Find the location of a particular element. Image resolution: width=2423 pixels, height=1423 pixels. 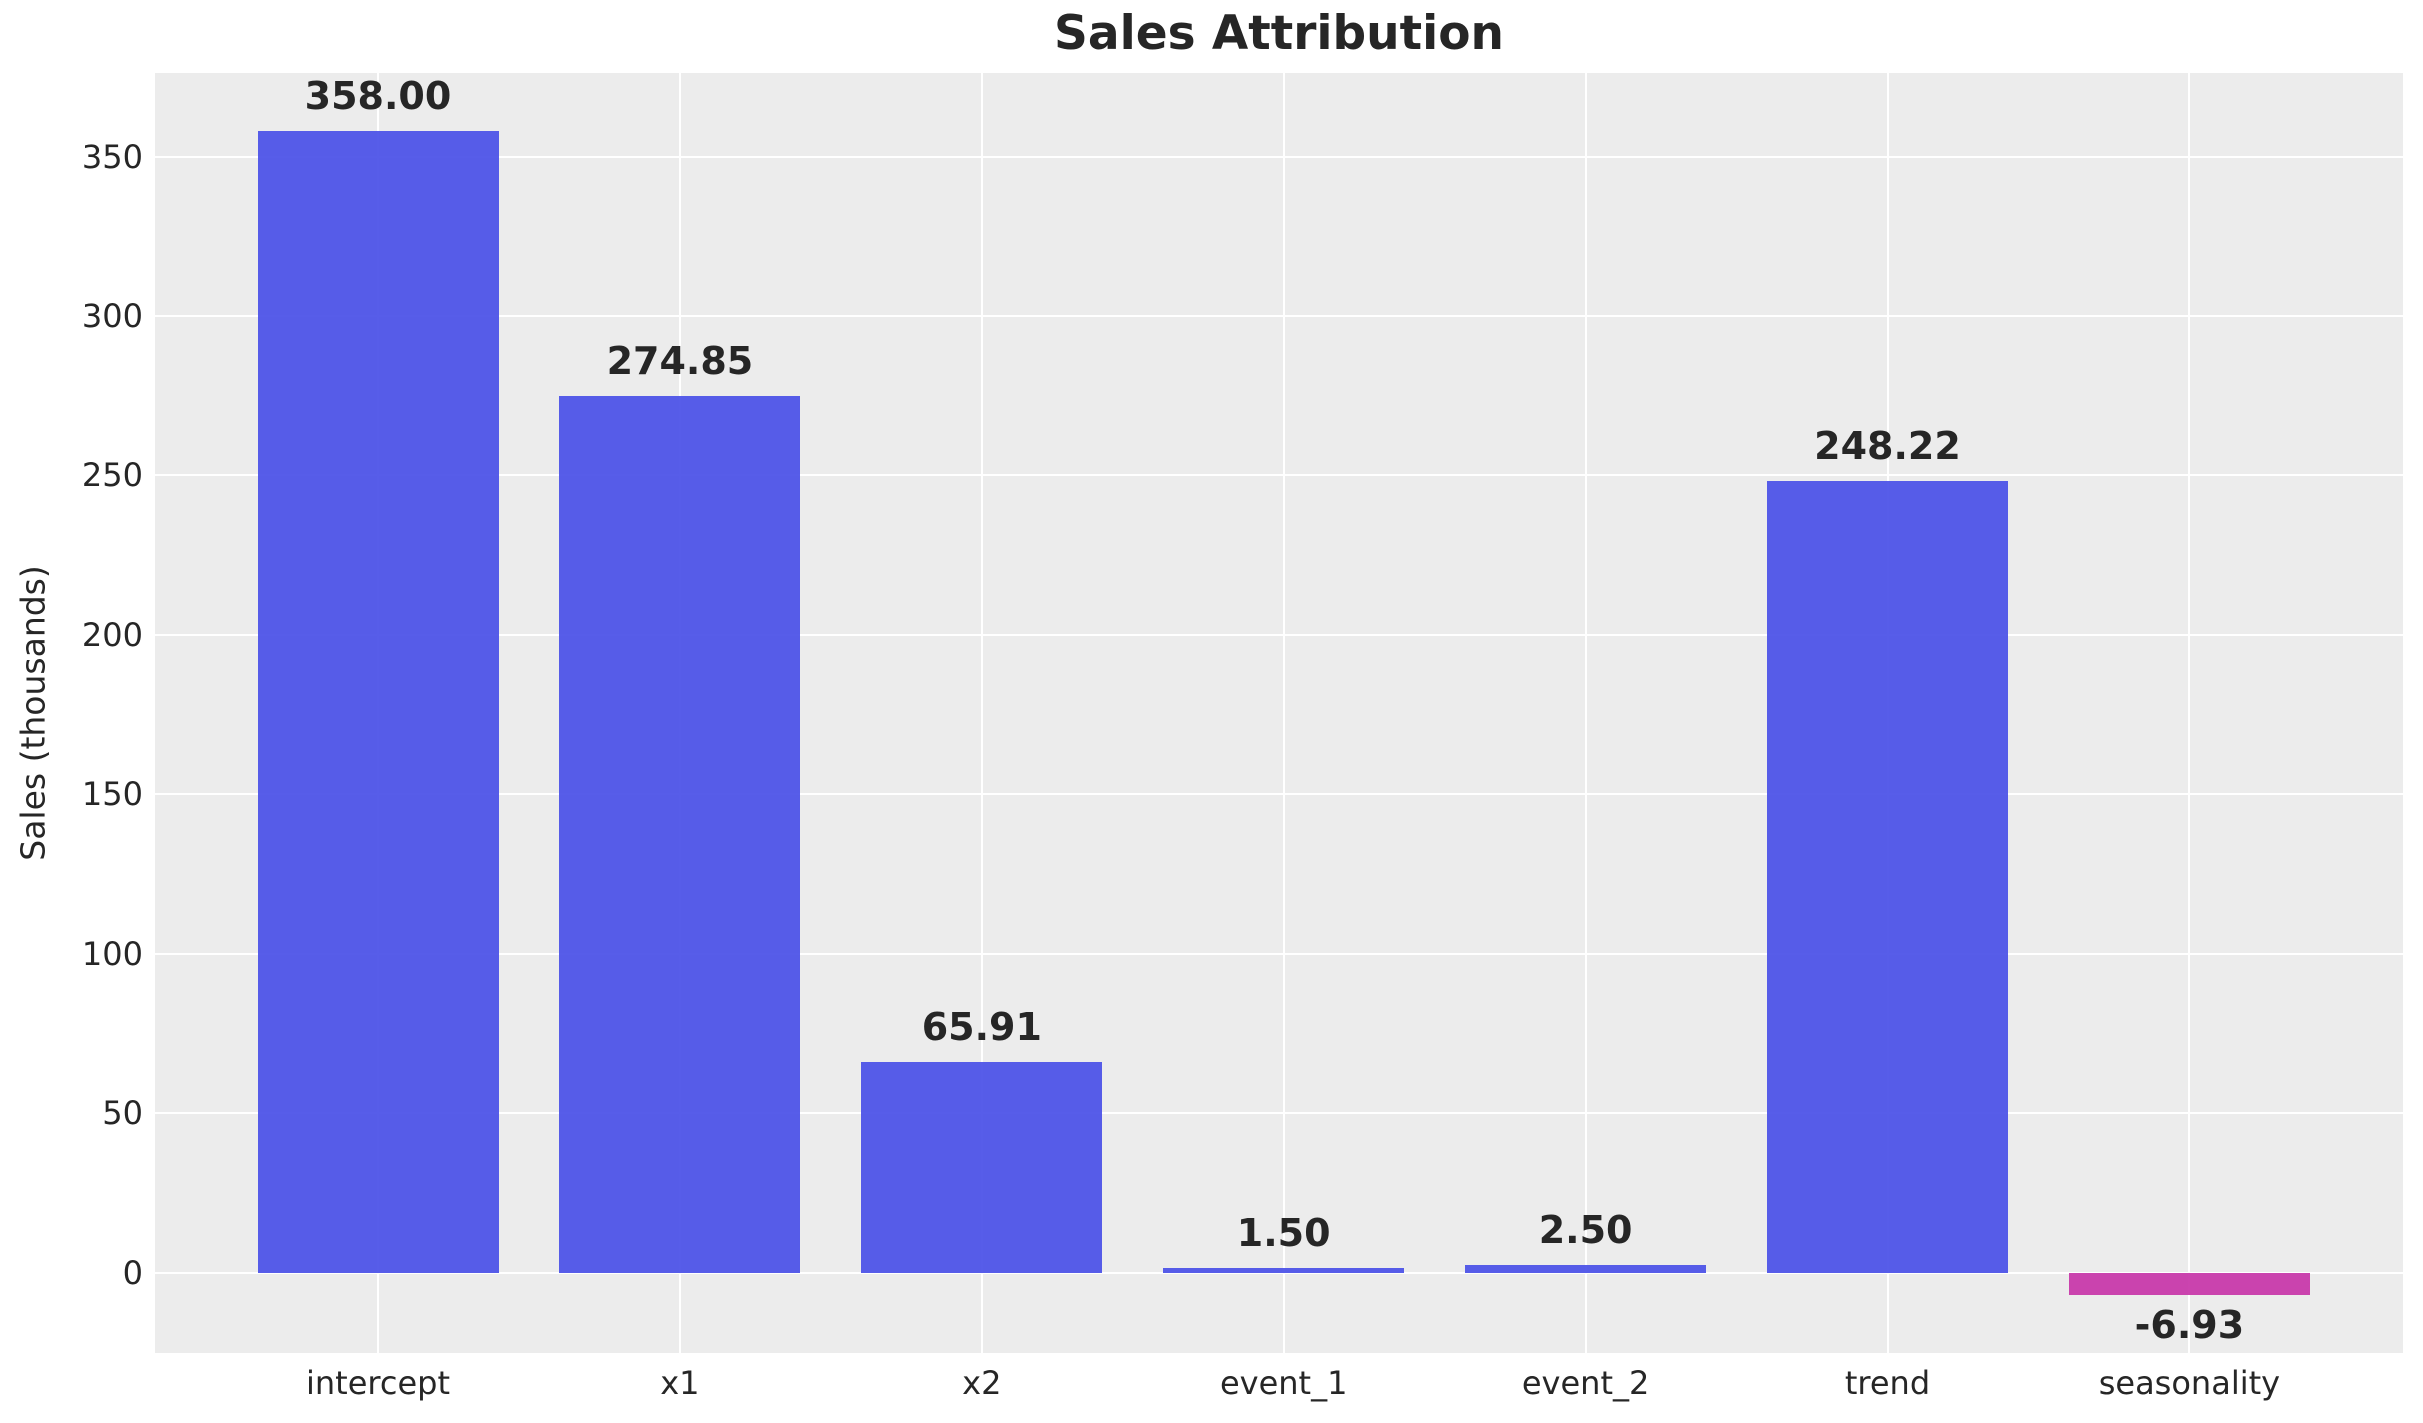

bar-x1 is located at coordinates (680, 834).